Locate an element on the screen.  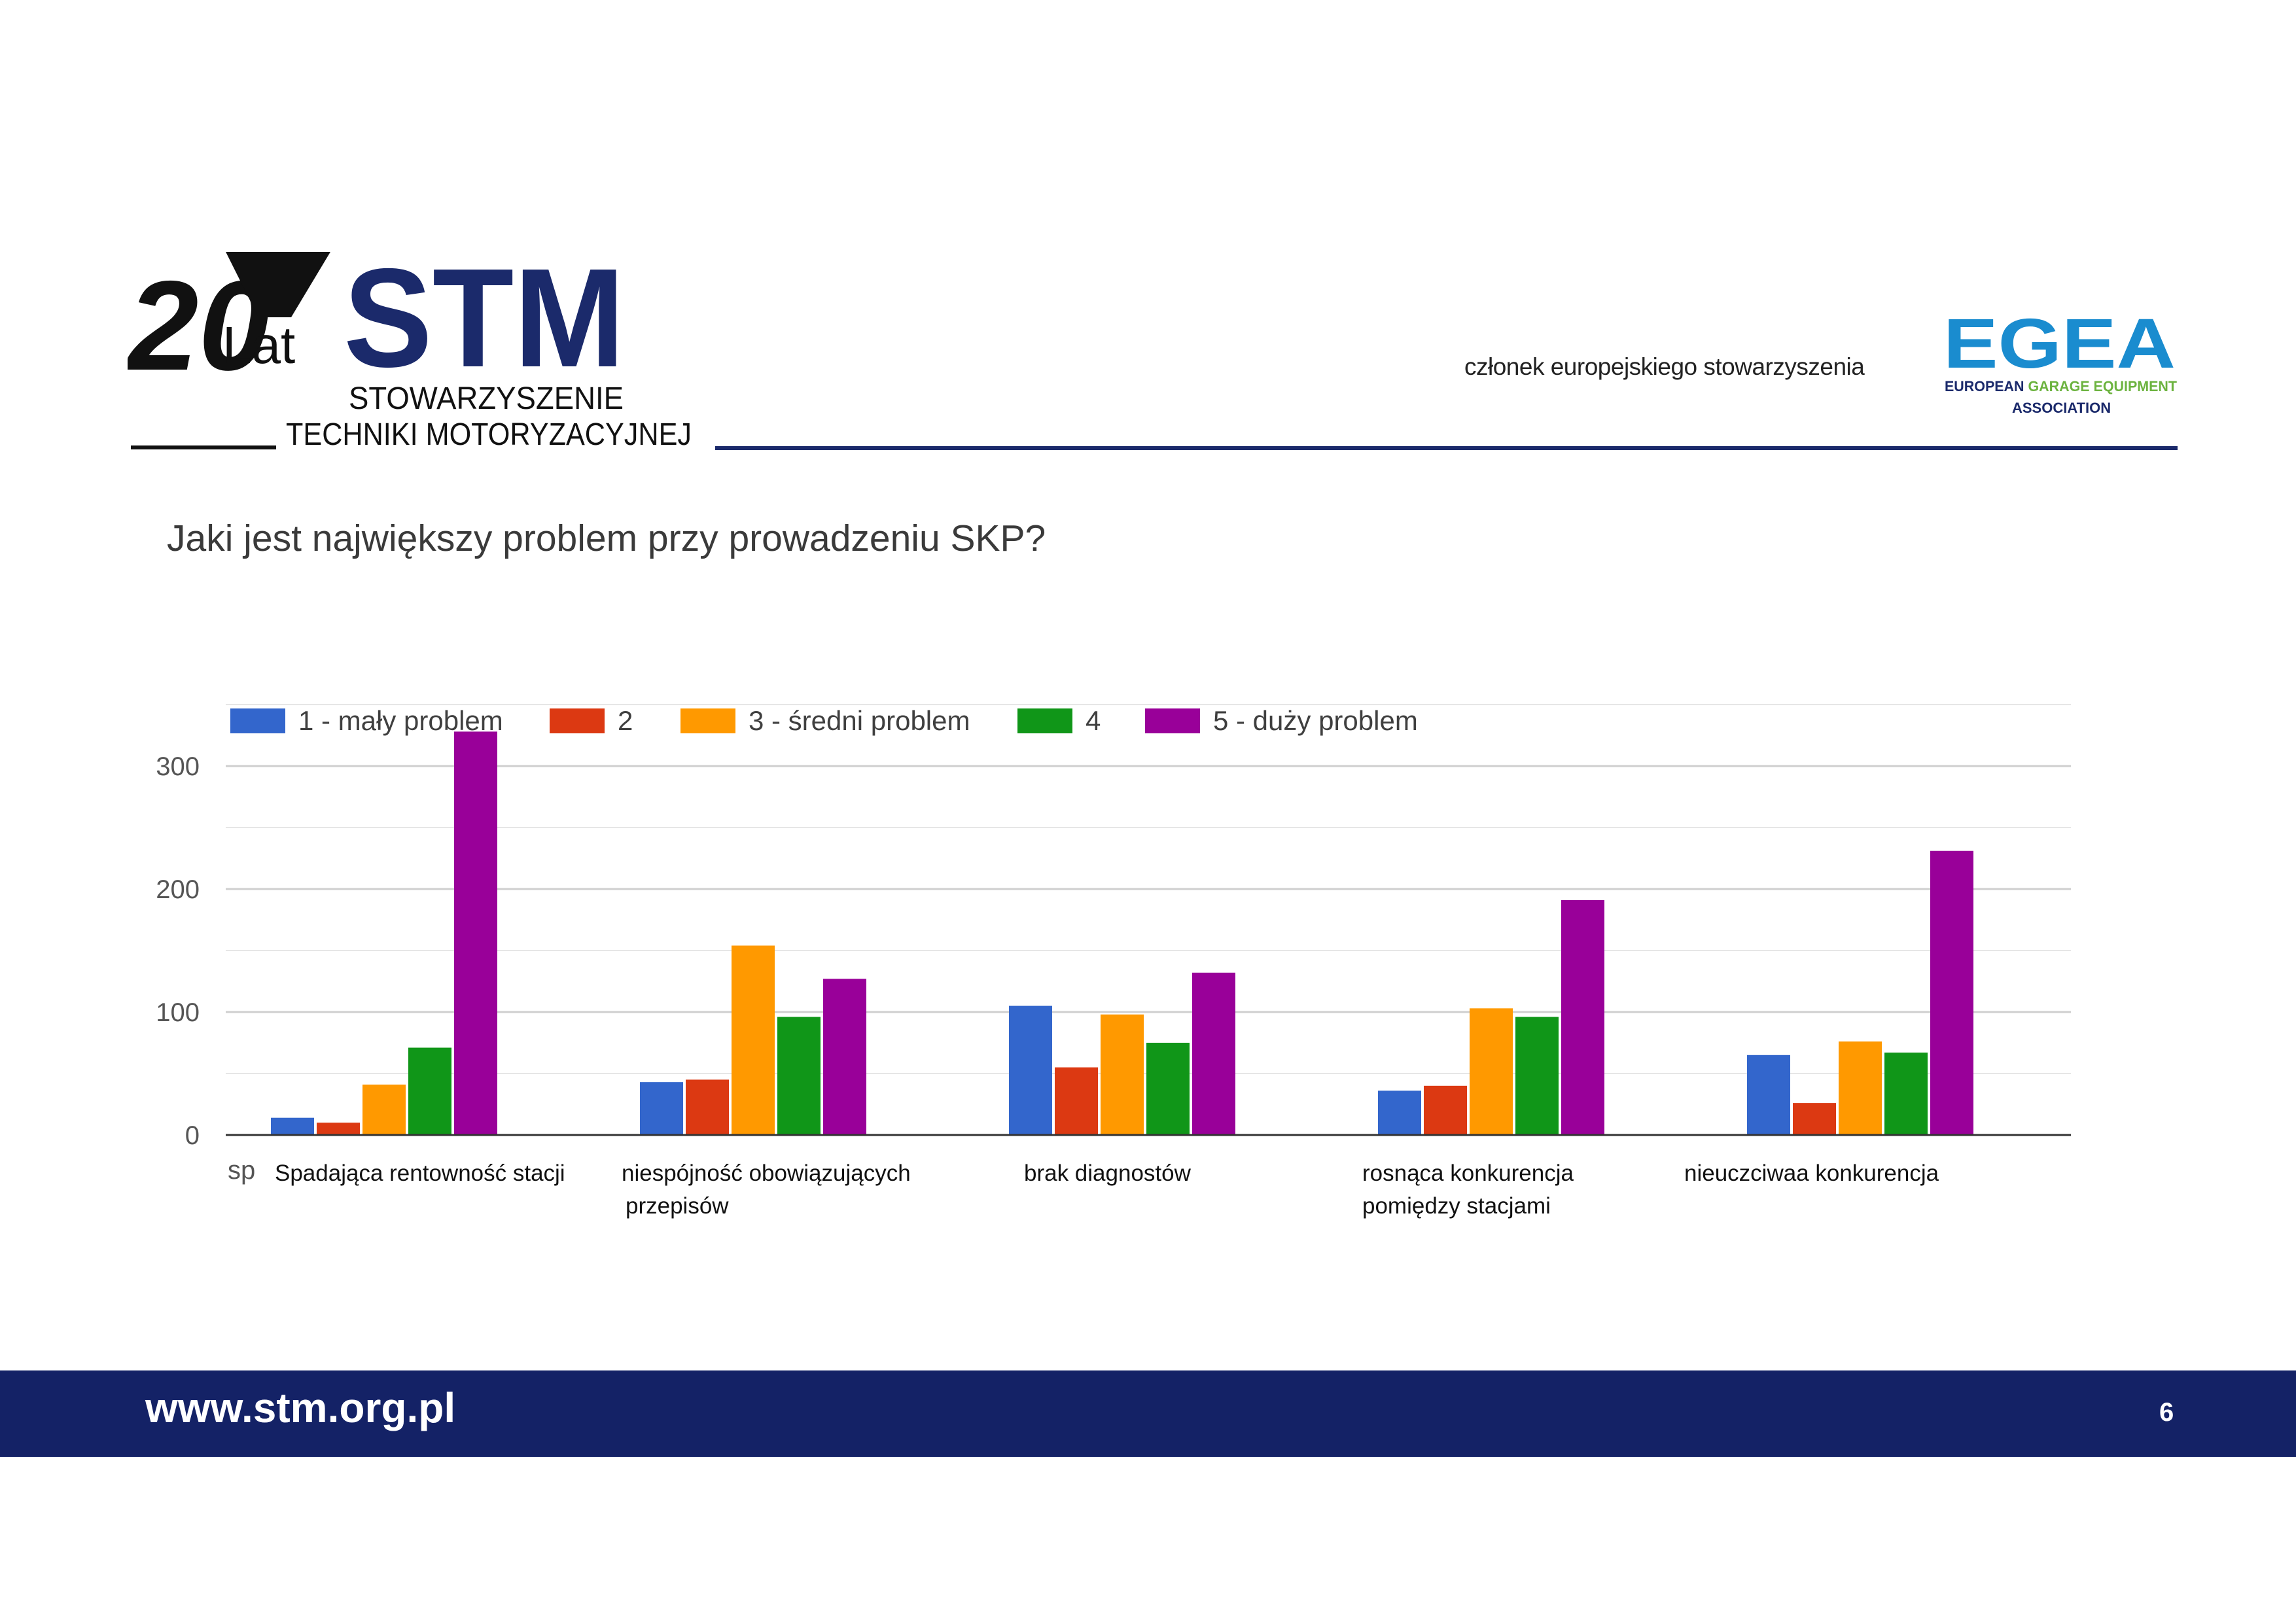
y-tick-label: 200 is located at coordinates (178, 890).